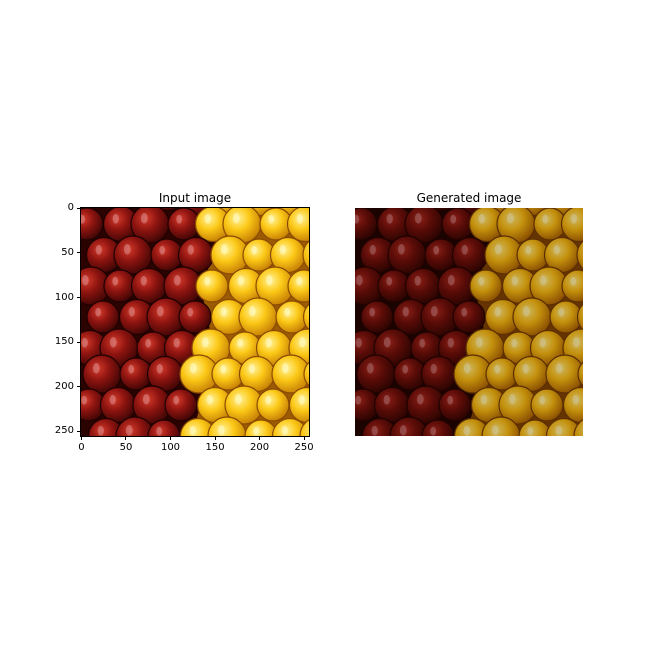 The image size is (648, 648). Describe the element at coordinates (64, 386) in the screenshot. I see `y-tick-label: 200` at that location.